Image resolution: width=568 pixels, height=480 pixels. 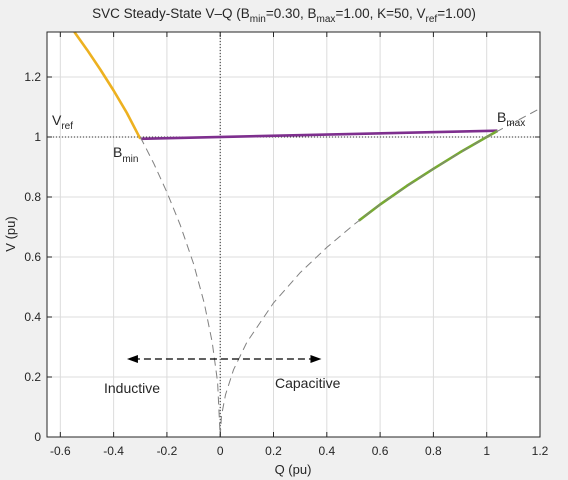 I want to click on y-tick-label: 0.8, so click(x=32, y=197).